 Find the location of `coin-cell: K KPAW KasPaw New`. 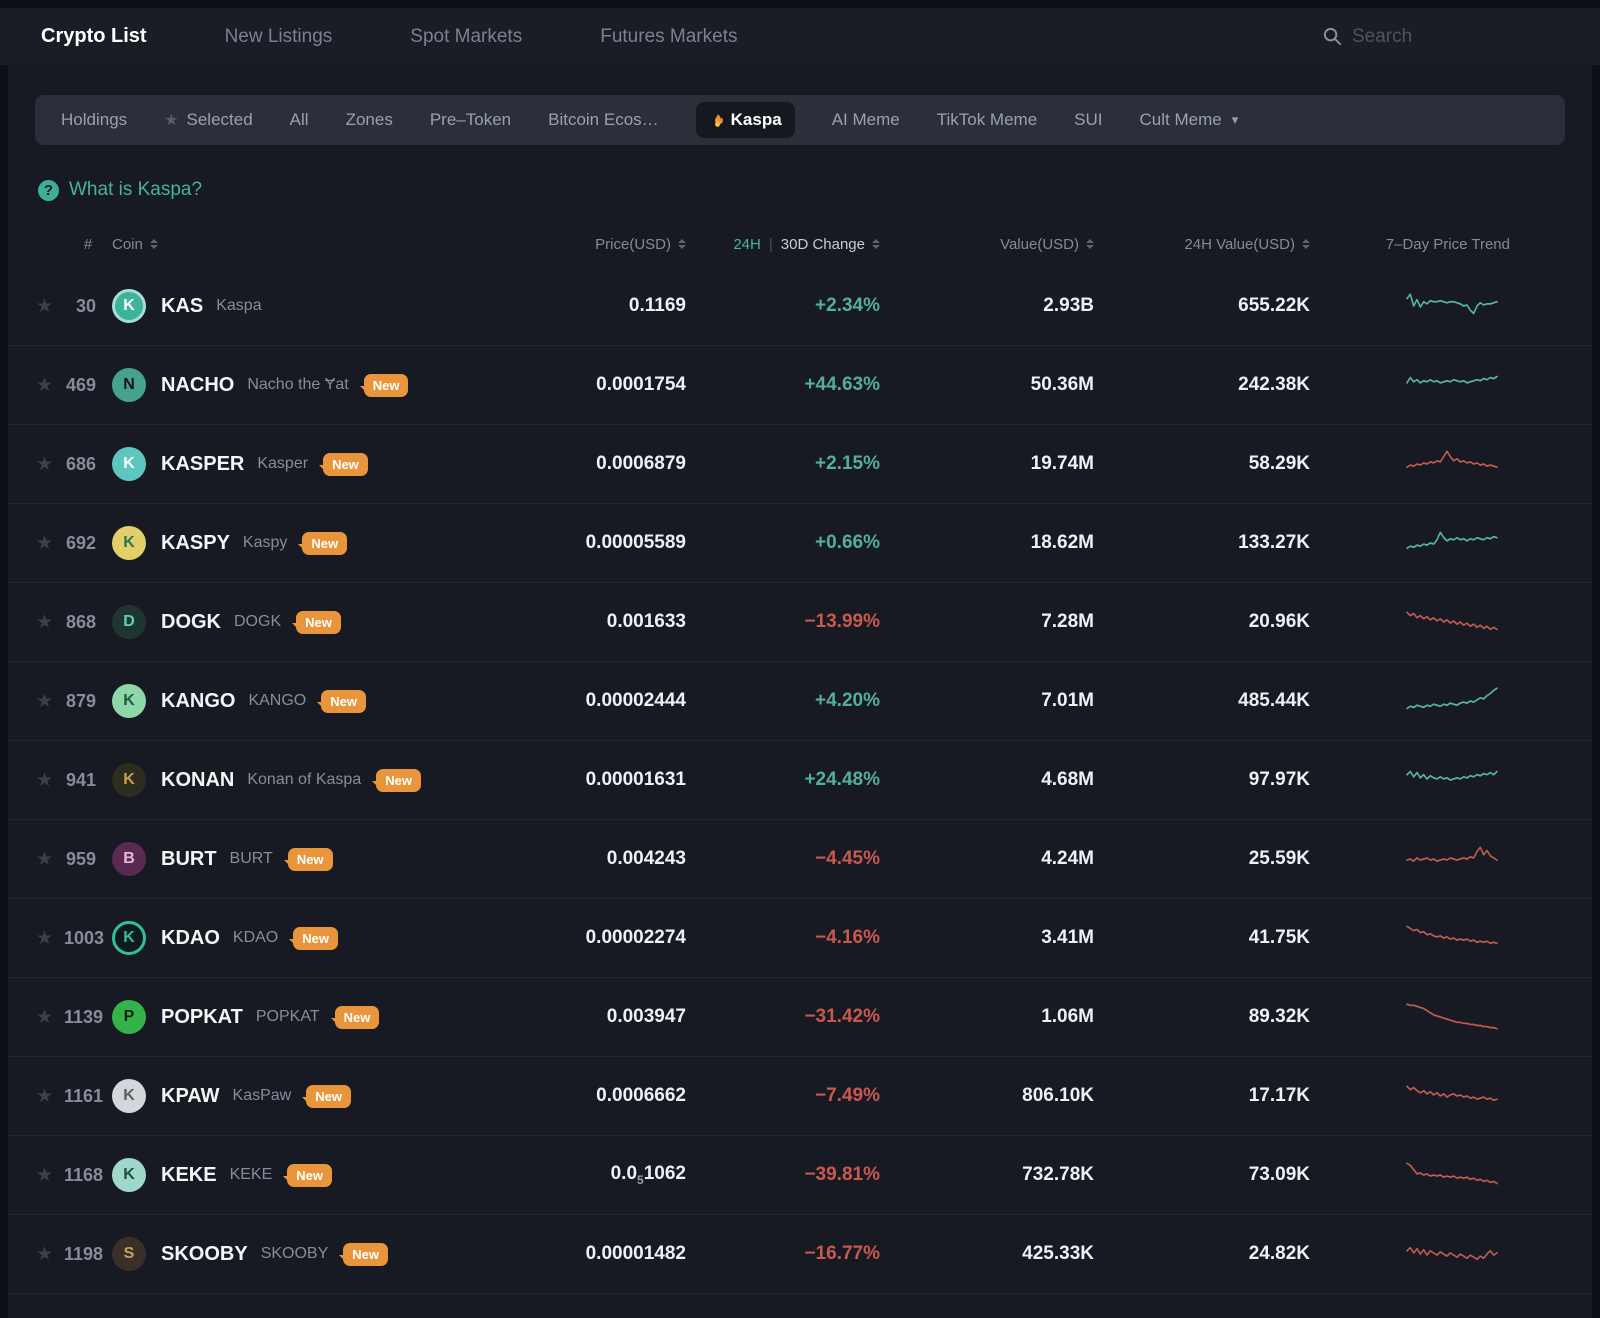

coin-cell: K KPAW KasPaw New is located at coordinates (309, 1096).